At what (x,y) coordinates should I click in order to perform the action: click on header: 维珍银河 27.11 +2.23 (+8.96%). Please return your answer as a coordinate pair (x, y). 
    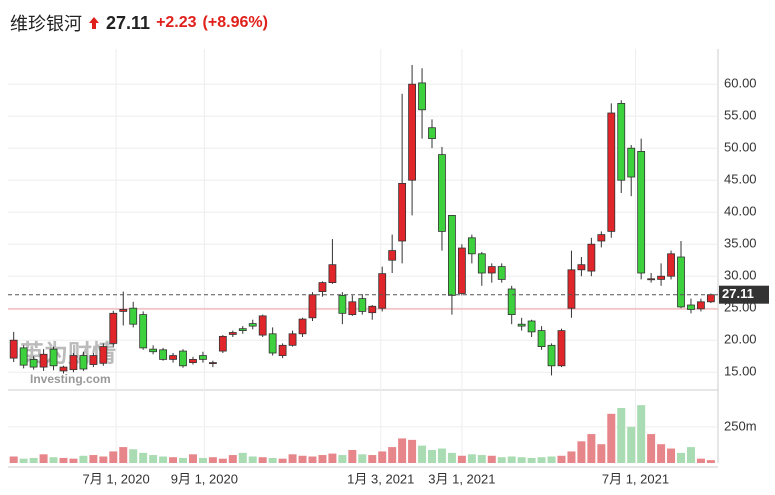
    Looking at the image, I should click on (139, 23).